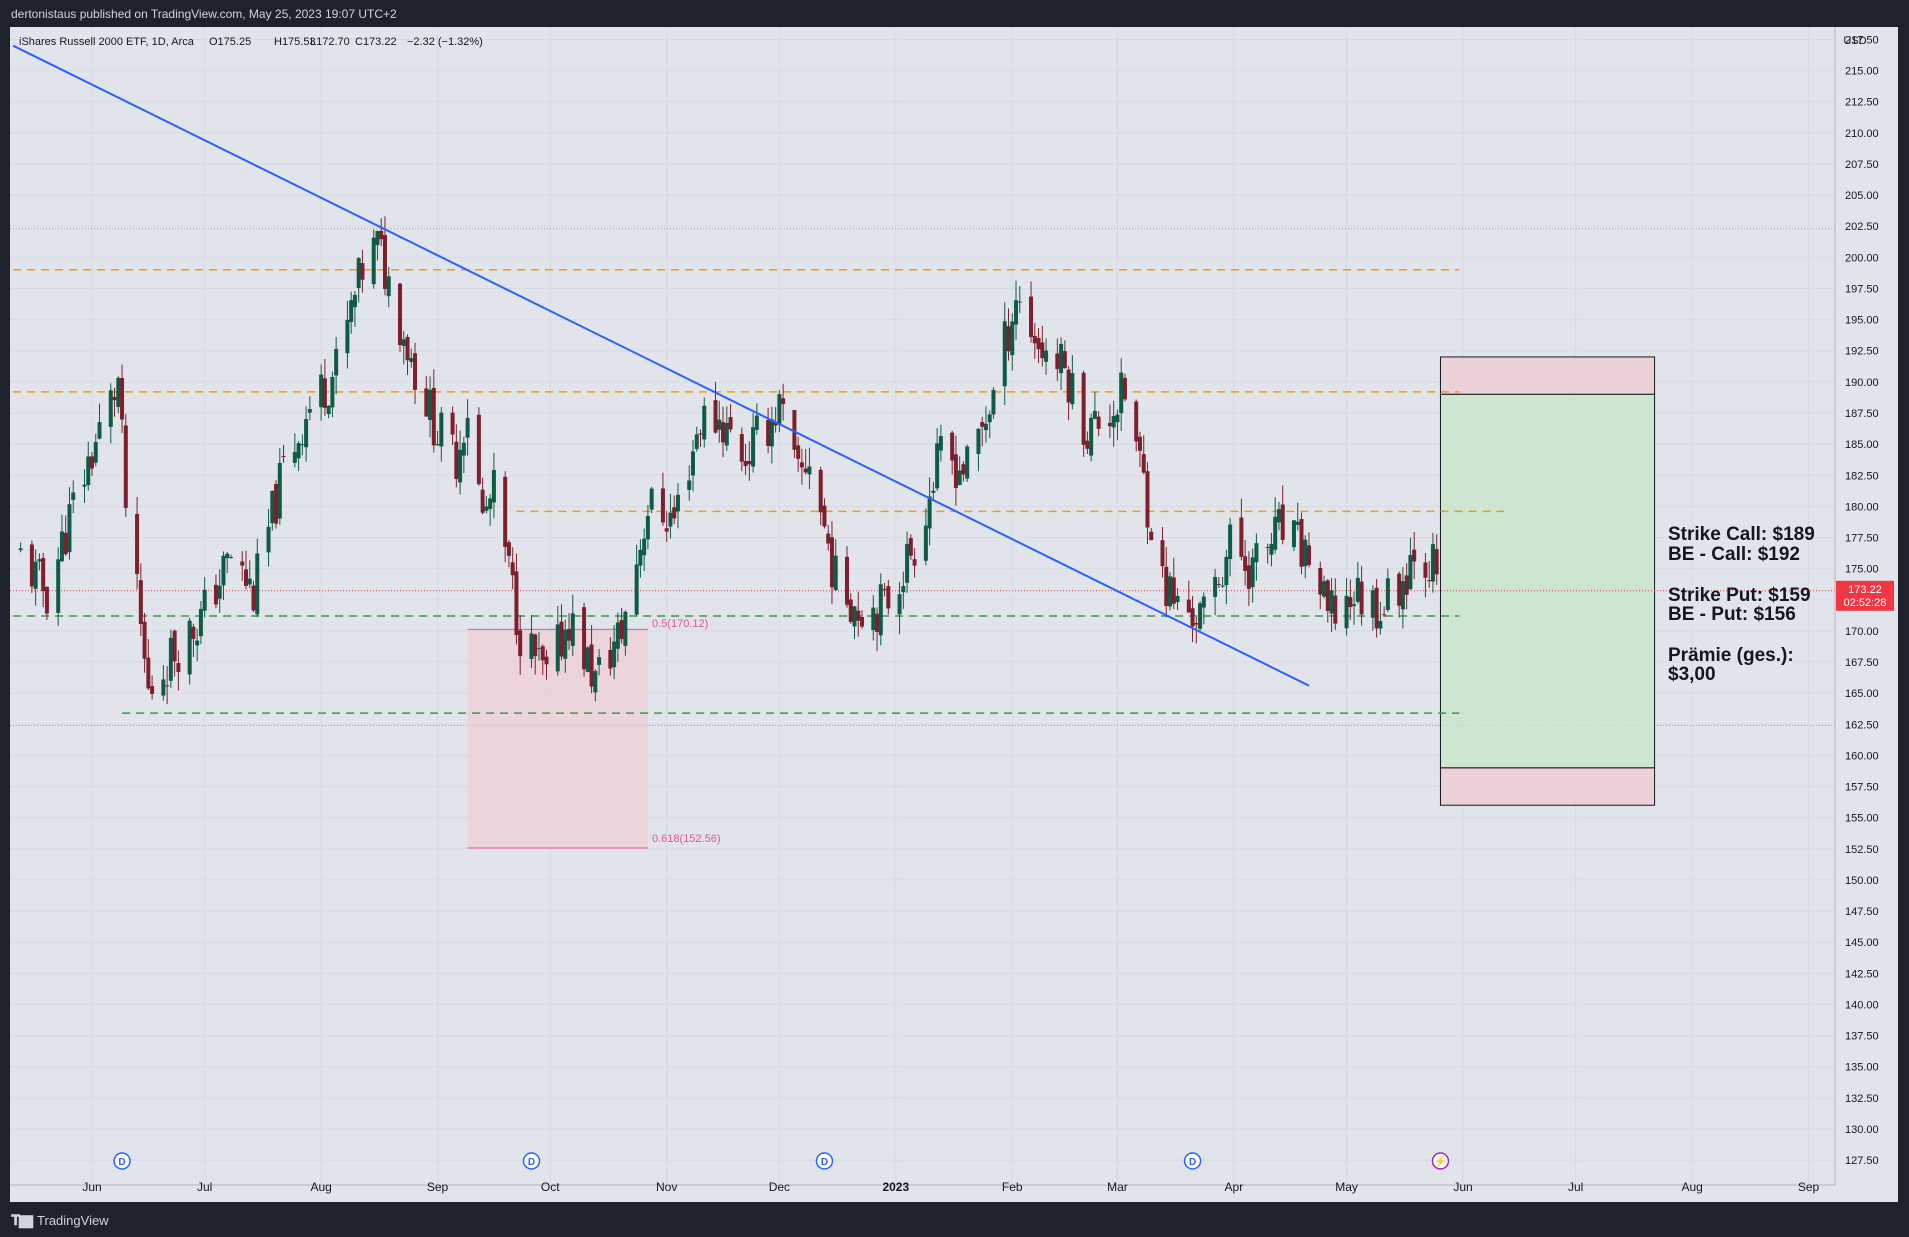 This screenshot has height=1237, width=1909. Describe the element at coordinates (1734, 554) in the screenshot. I see `be-call-text: BE - Call: $192` at that location.